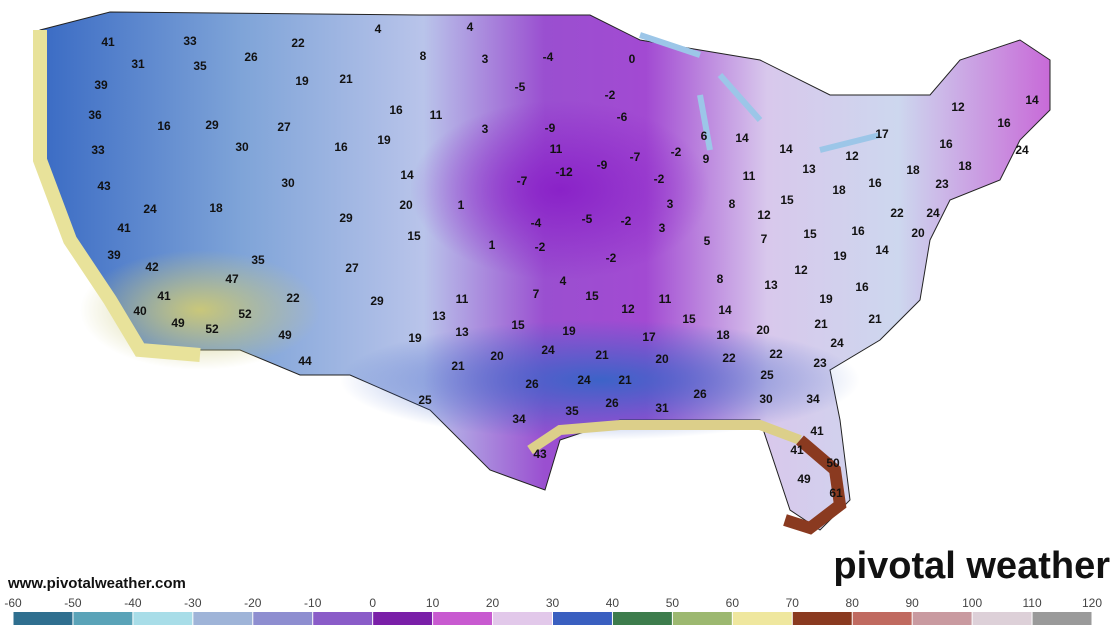 Image resolution: width=1116 pixels, height=628 pixels. I want to click on temp-label: 17, so click(649, 337).